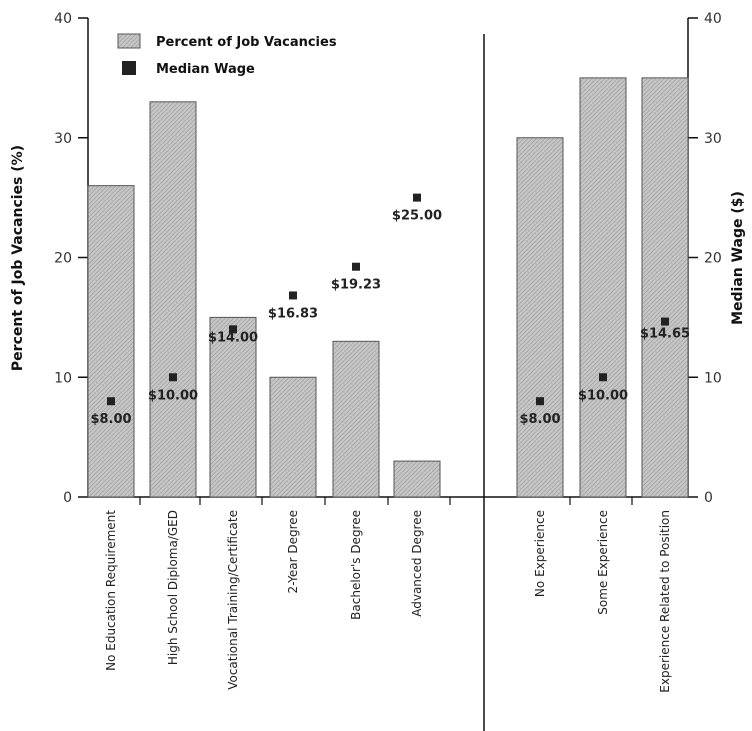 The image size is (752, 731). Describe the element at coordinates (205, 69) in the screenshot. I see `legend-label-wage: Median Wage` at that location.